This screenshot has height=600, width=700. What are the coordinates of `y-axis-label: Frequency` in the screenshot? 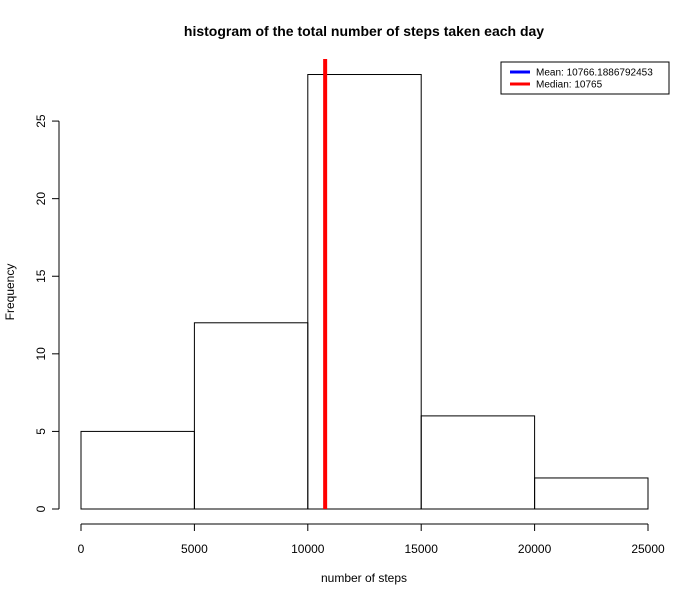 It's located at (10, 292).